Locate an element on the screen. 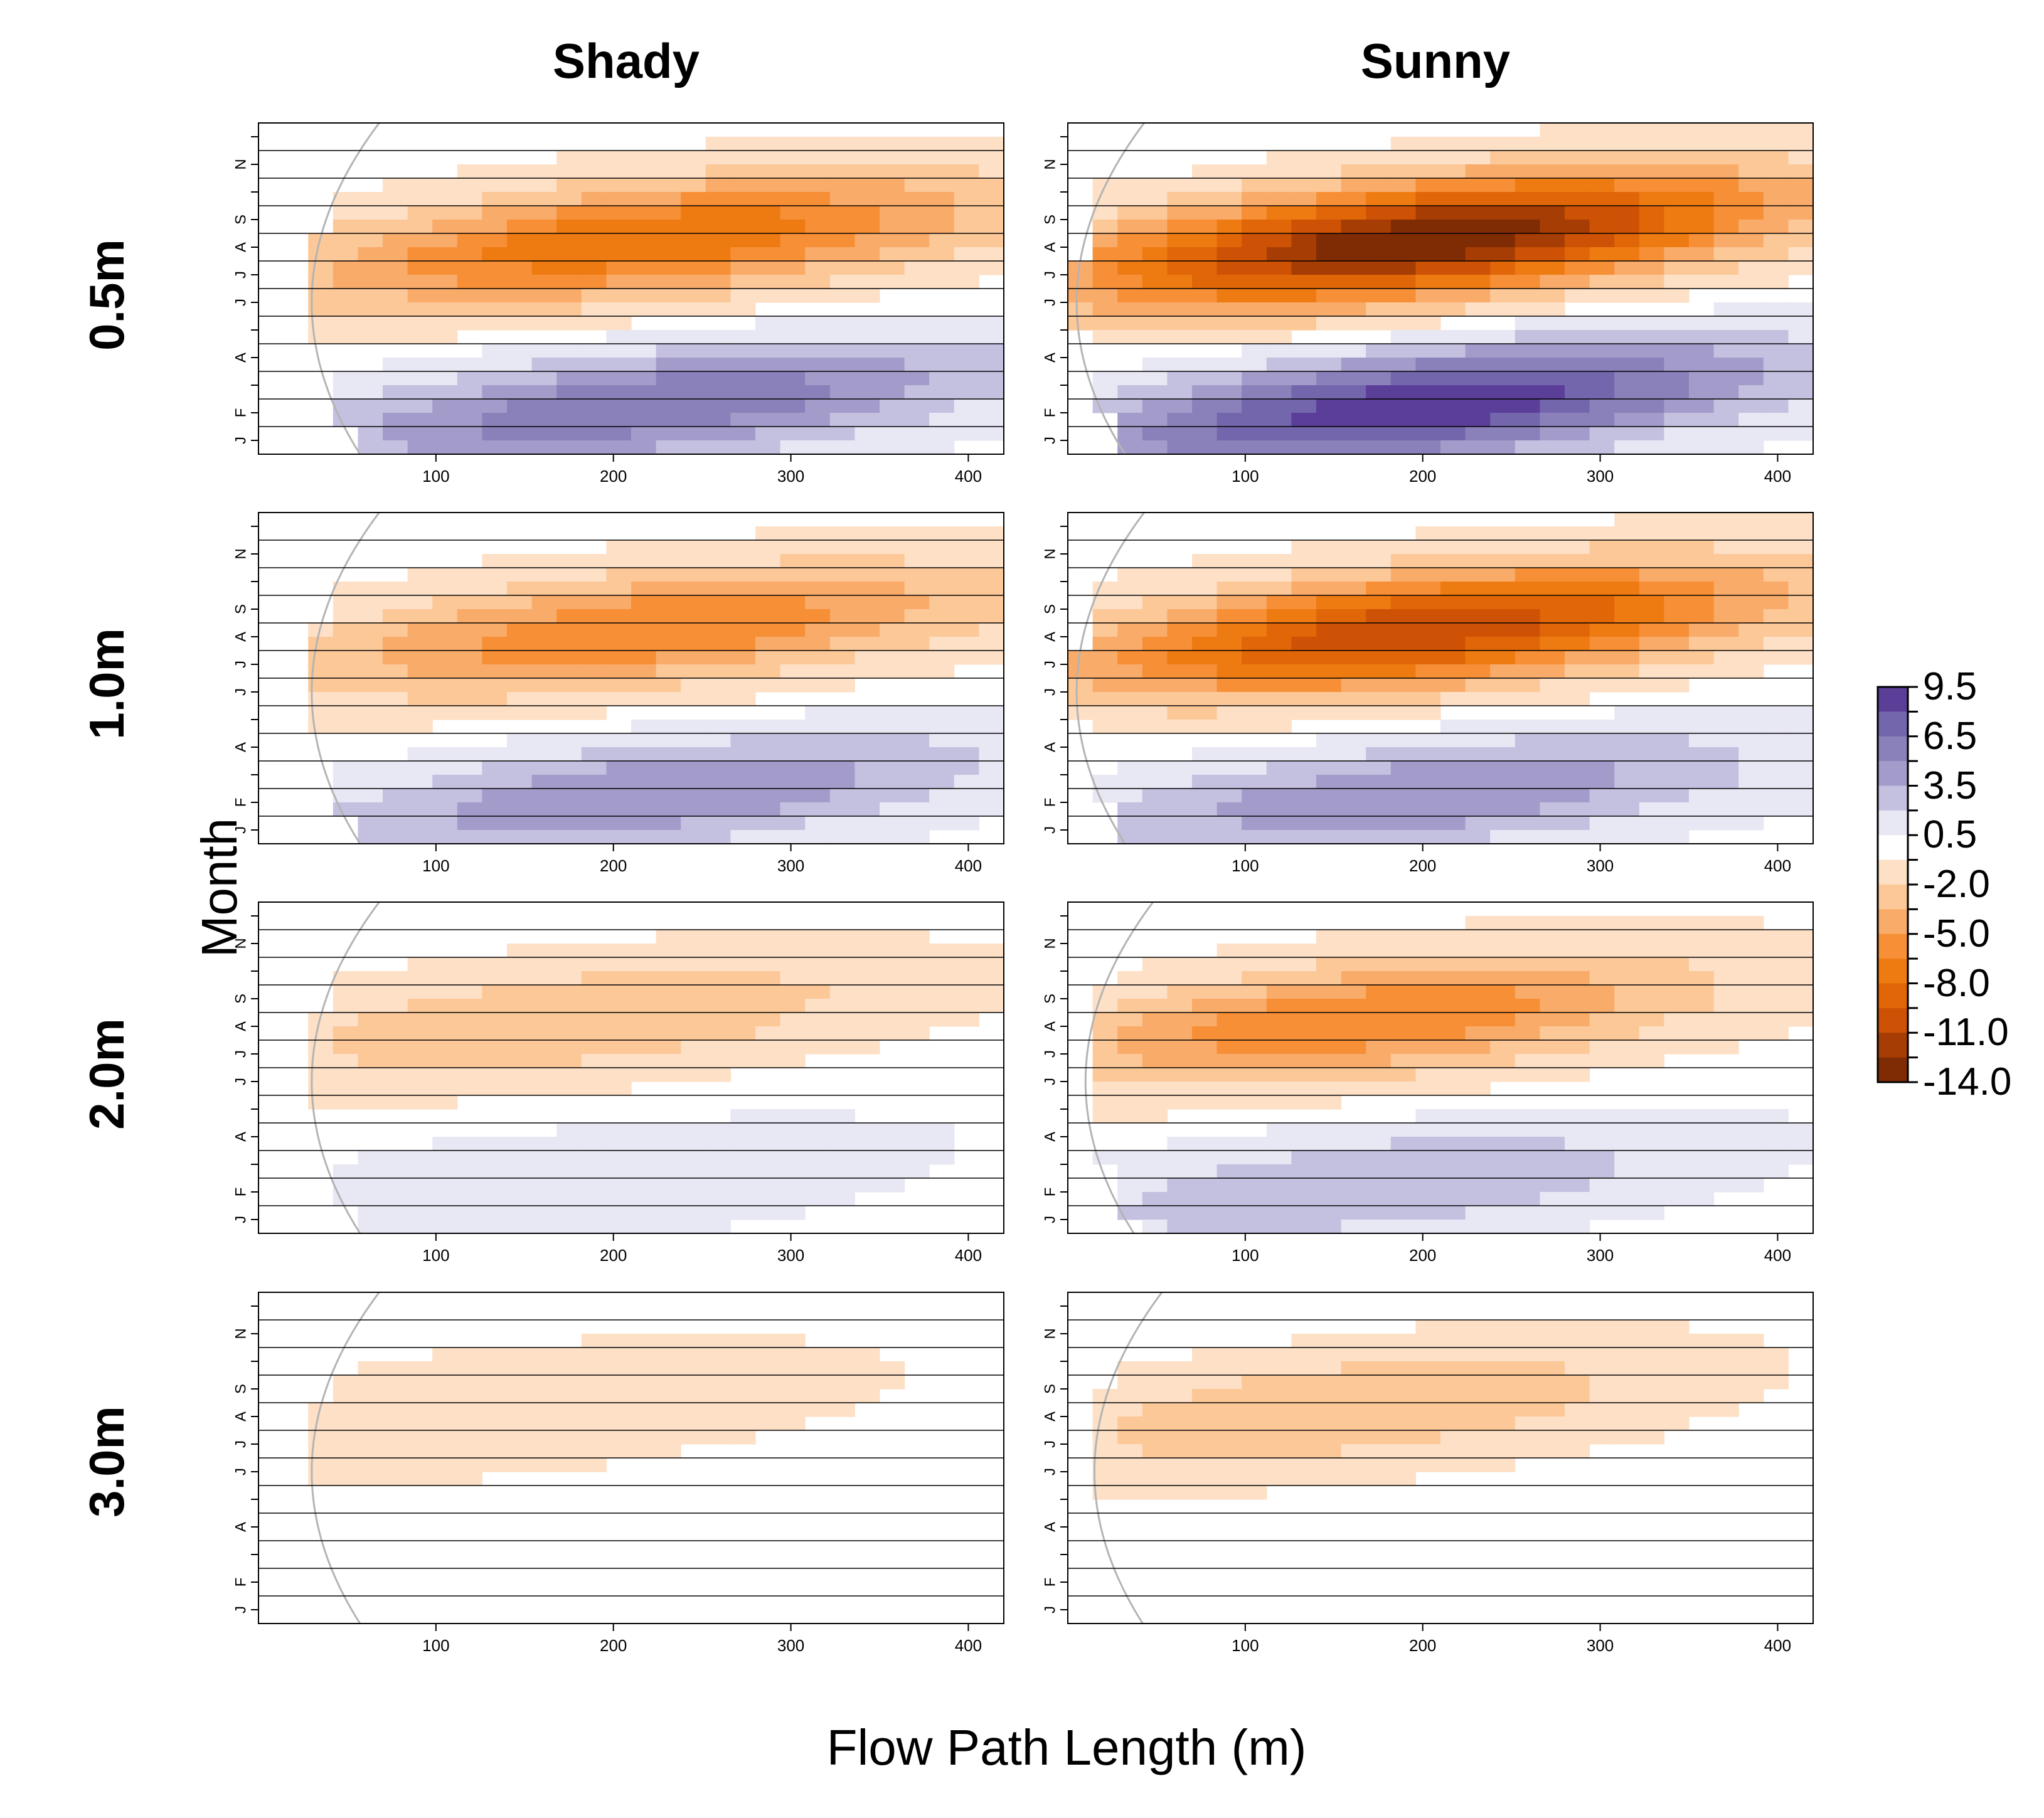  month-tick-label: J is located at coordinates (241, 275).